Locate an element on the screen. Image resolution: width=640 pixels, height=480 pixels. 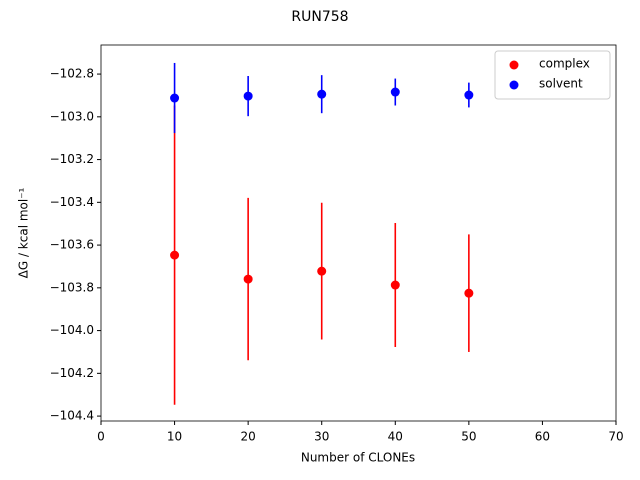
x-tick-label: 60 is located at coordinates (542, 437).